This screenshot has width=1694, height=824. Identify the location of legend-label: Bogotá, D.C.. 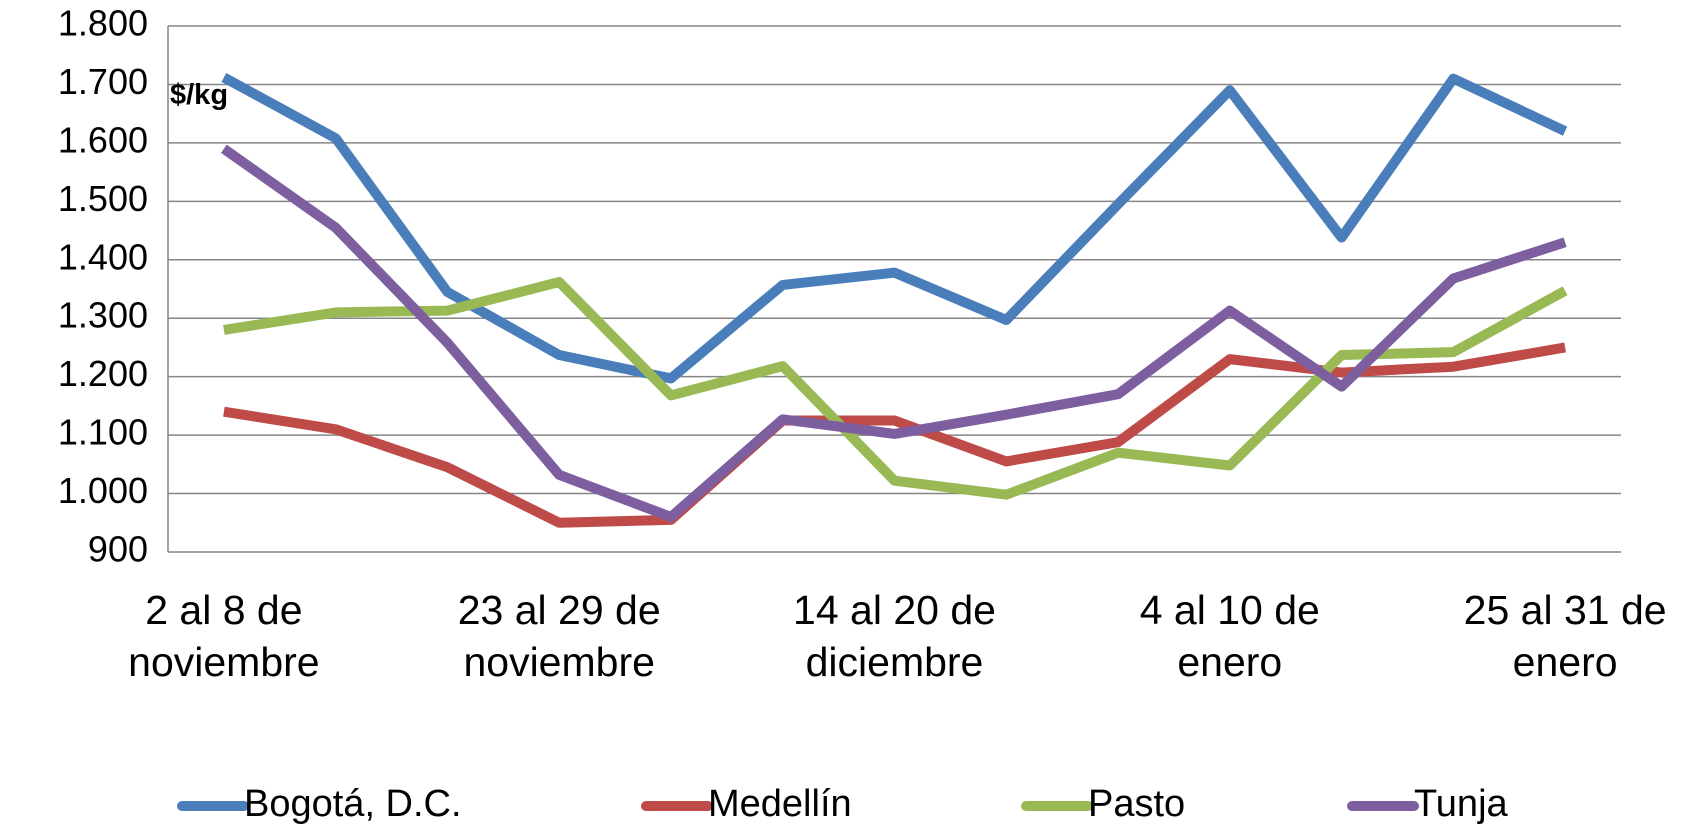
(353, 803).